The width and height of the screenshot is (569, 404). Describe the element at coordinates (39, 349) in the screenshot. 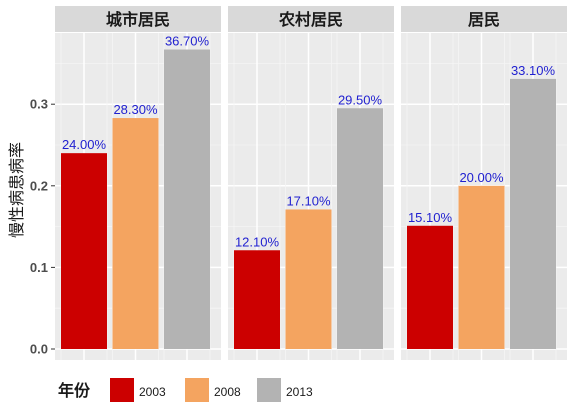

I see `y-tick-label: 0.0` at that location.